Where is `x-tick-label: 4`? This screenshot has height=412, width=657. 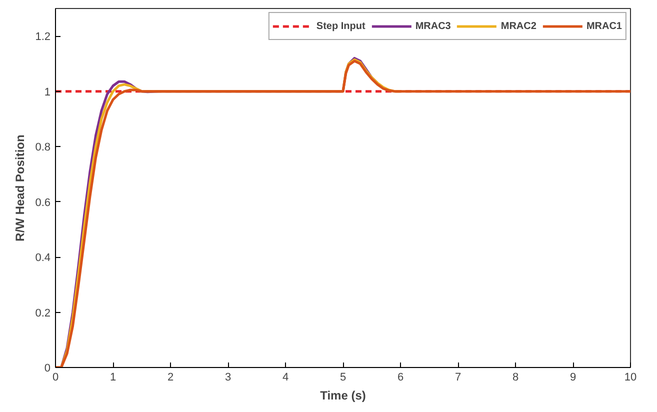
x-tick-label: 4 is located at coordinates (285, 378).